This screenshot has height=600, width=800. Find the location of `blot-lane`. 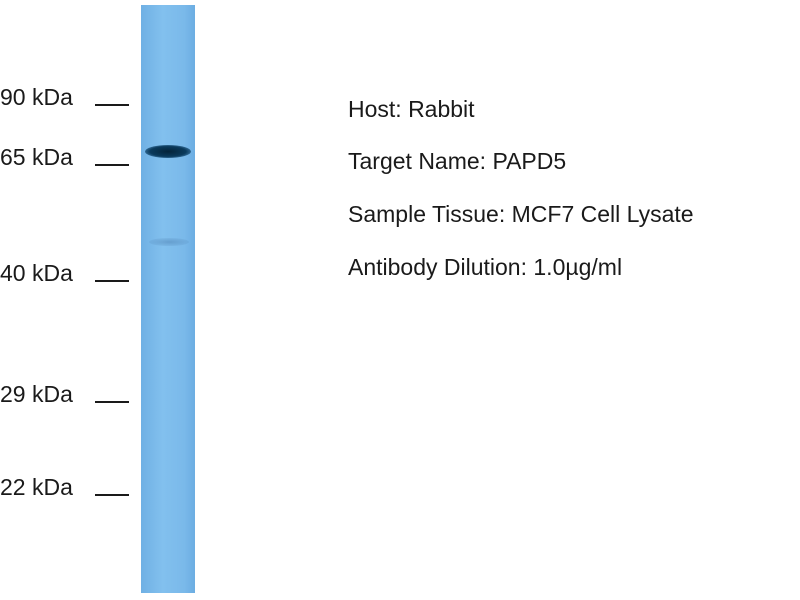

blot-lane is located at coordinates (168, 299).